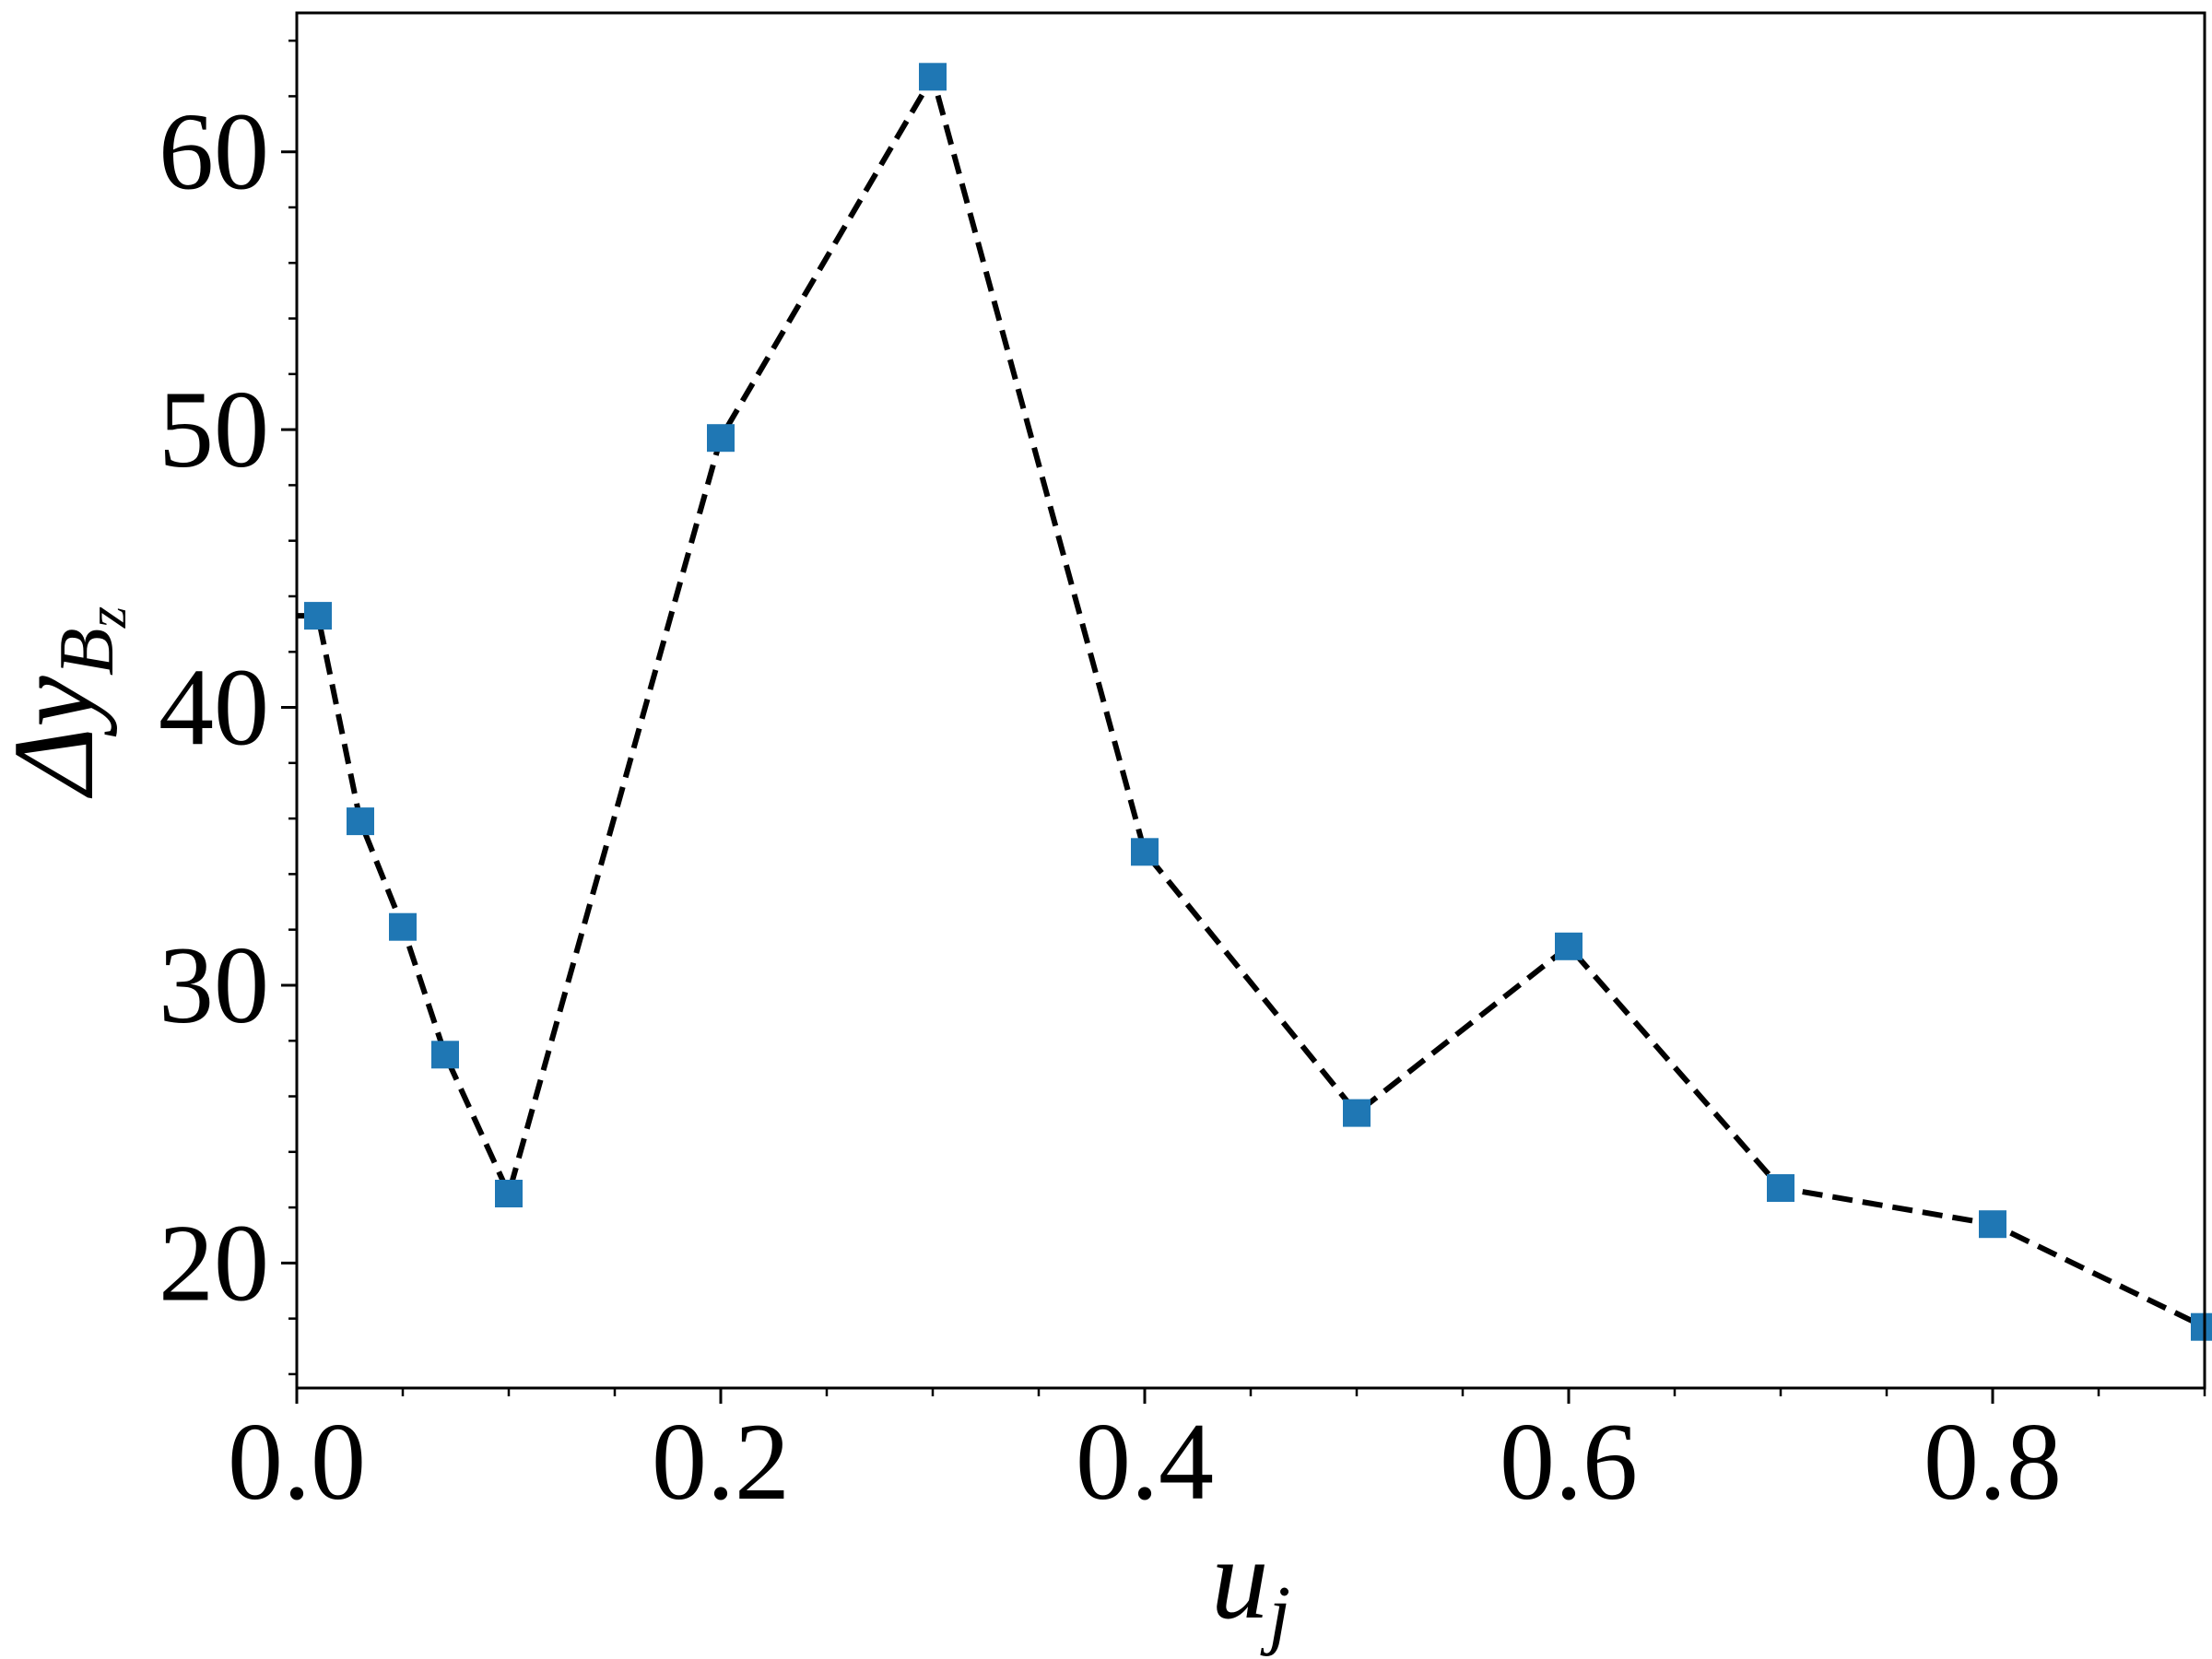  What do you see at coordinates (1569, 1461) in the screenshot?
I see `x-tick-label: 0.6` at bounding box center [1569, 1461].